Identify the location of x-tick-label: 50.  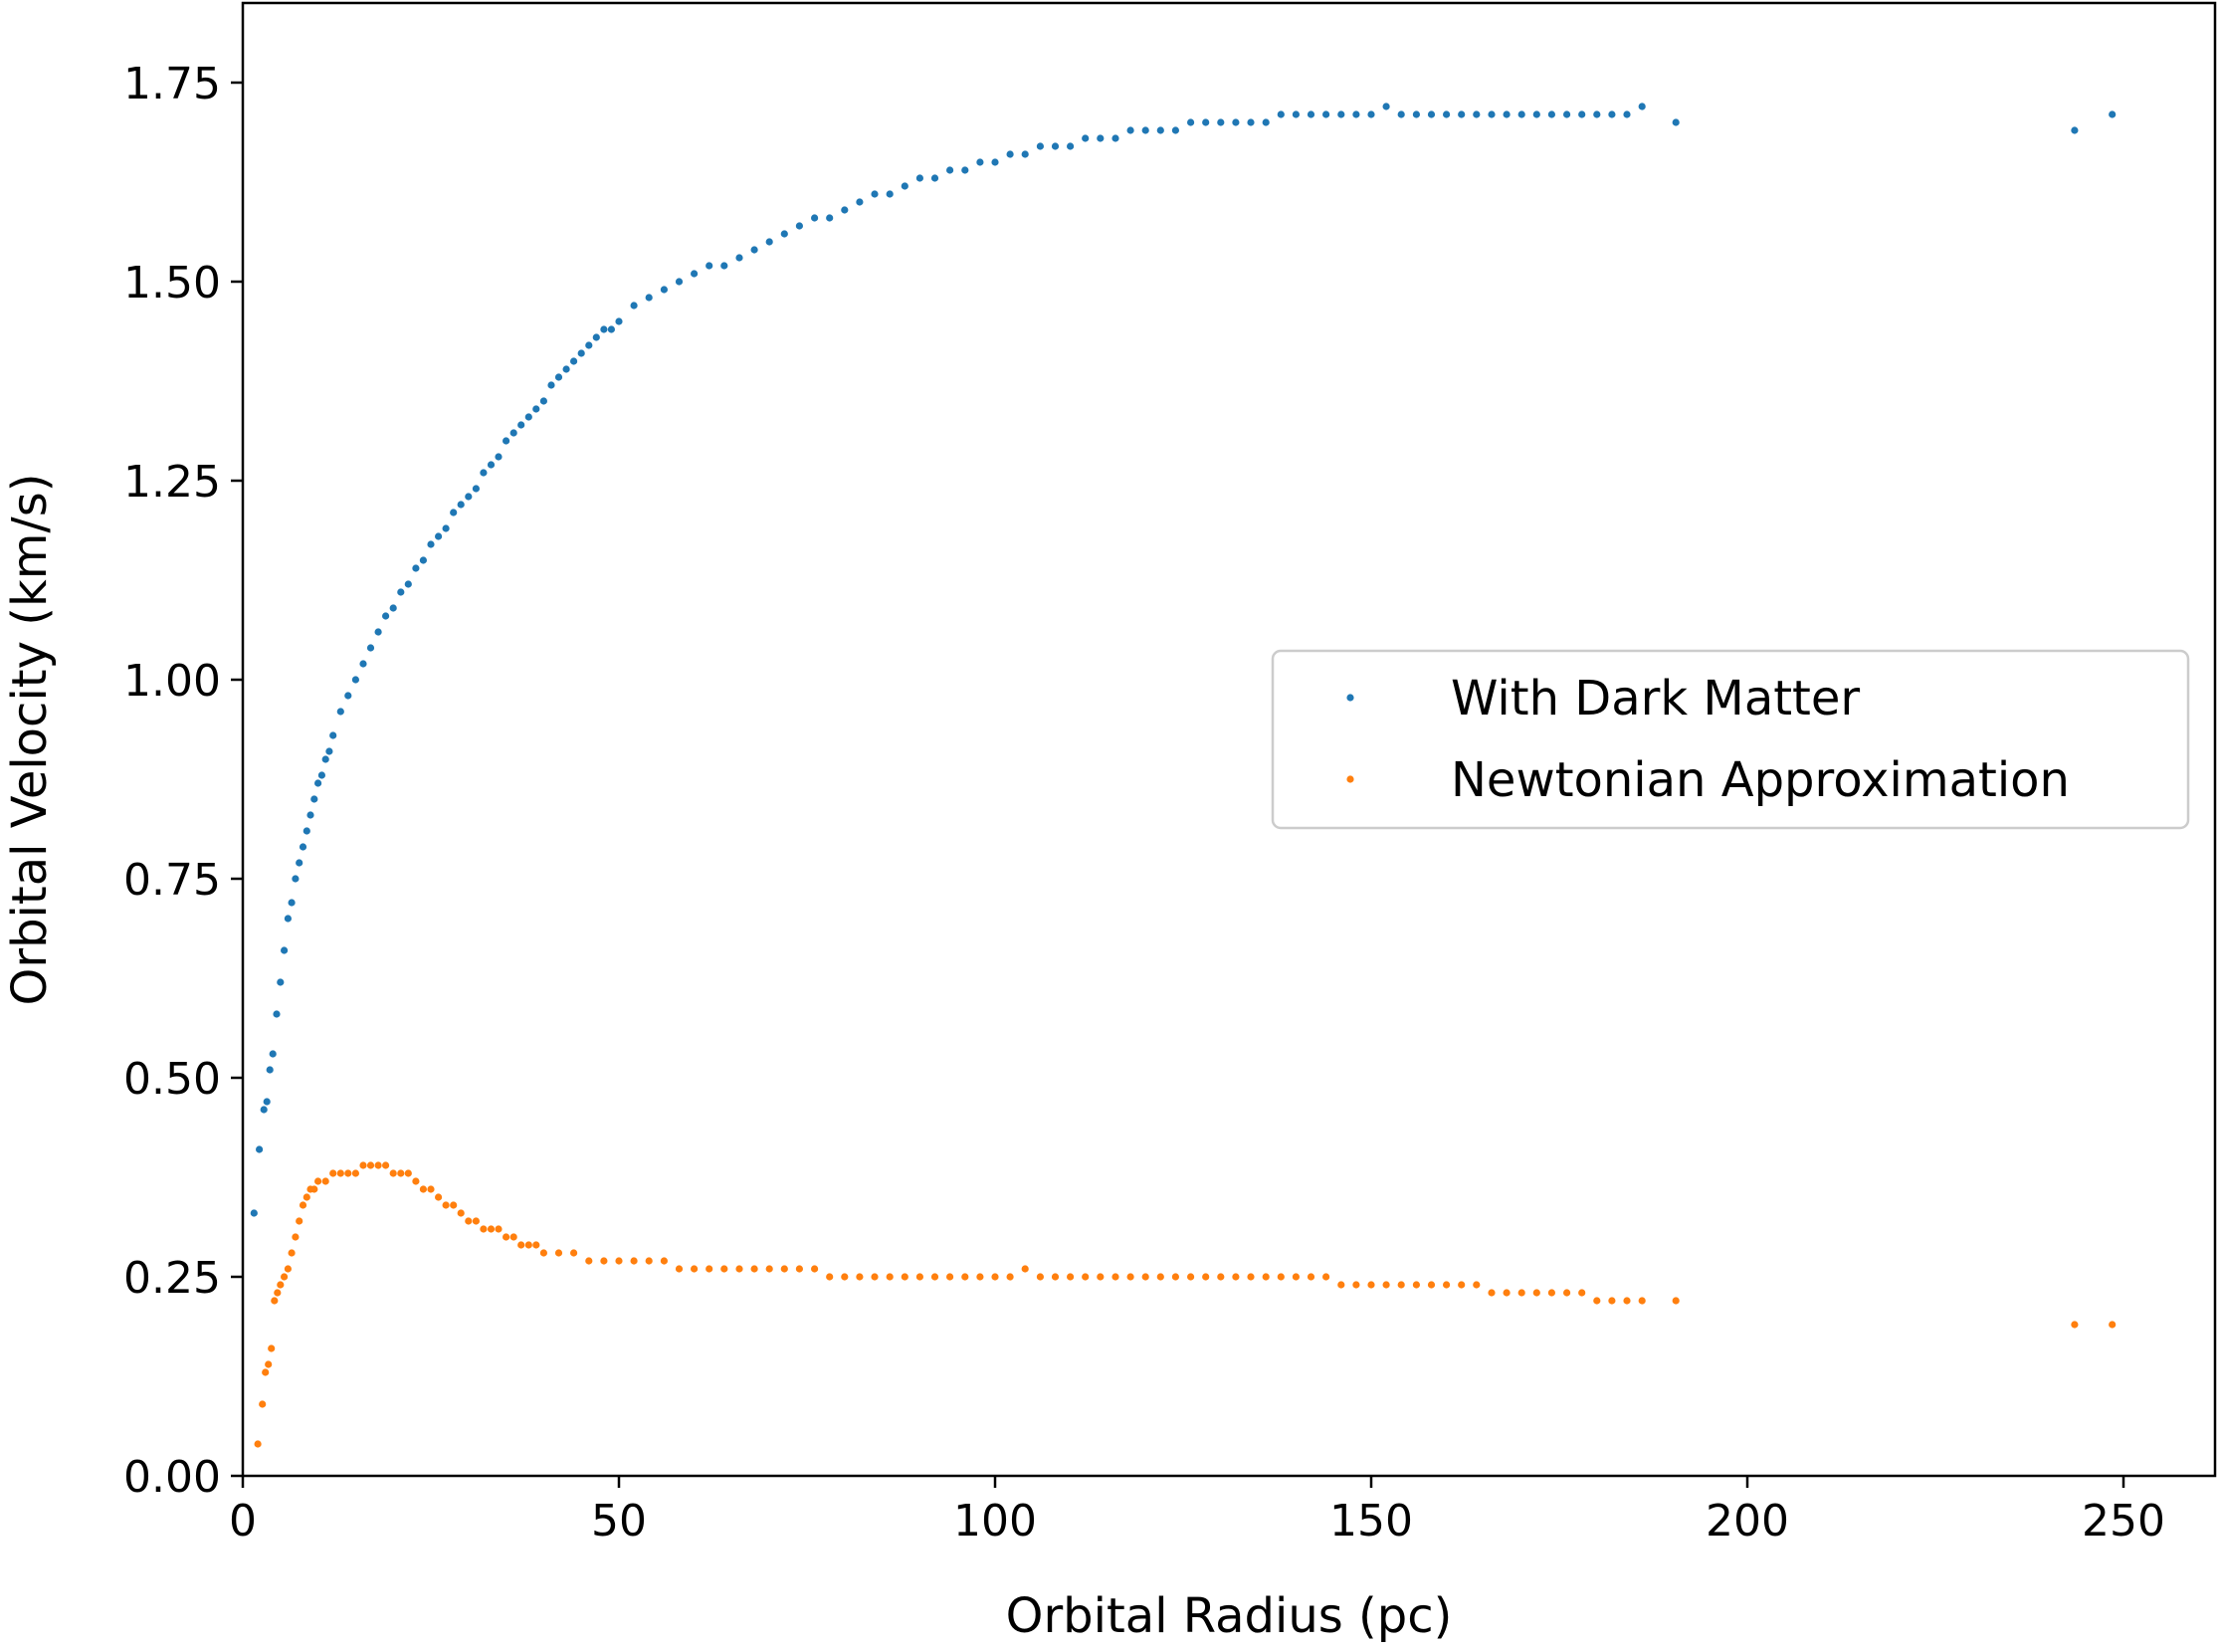
(619, 1521).